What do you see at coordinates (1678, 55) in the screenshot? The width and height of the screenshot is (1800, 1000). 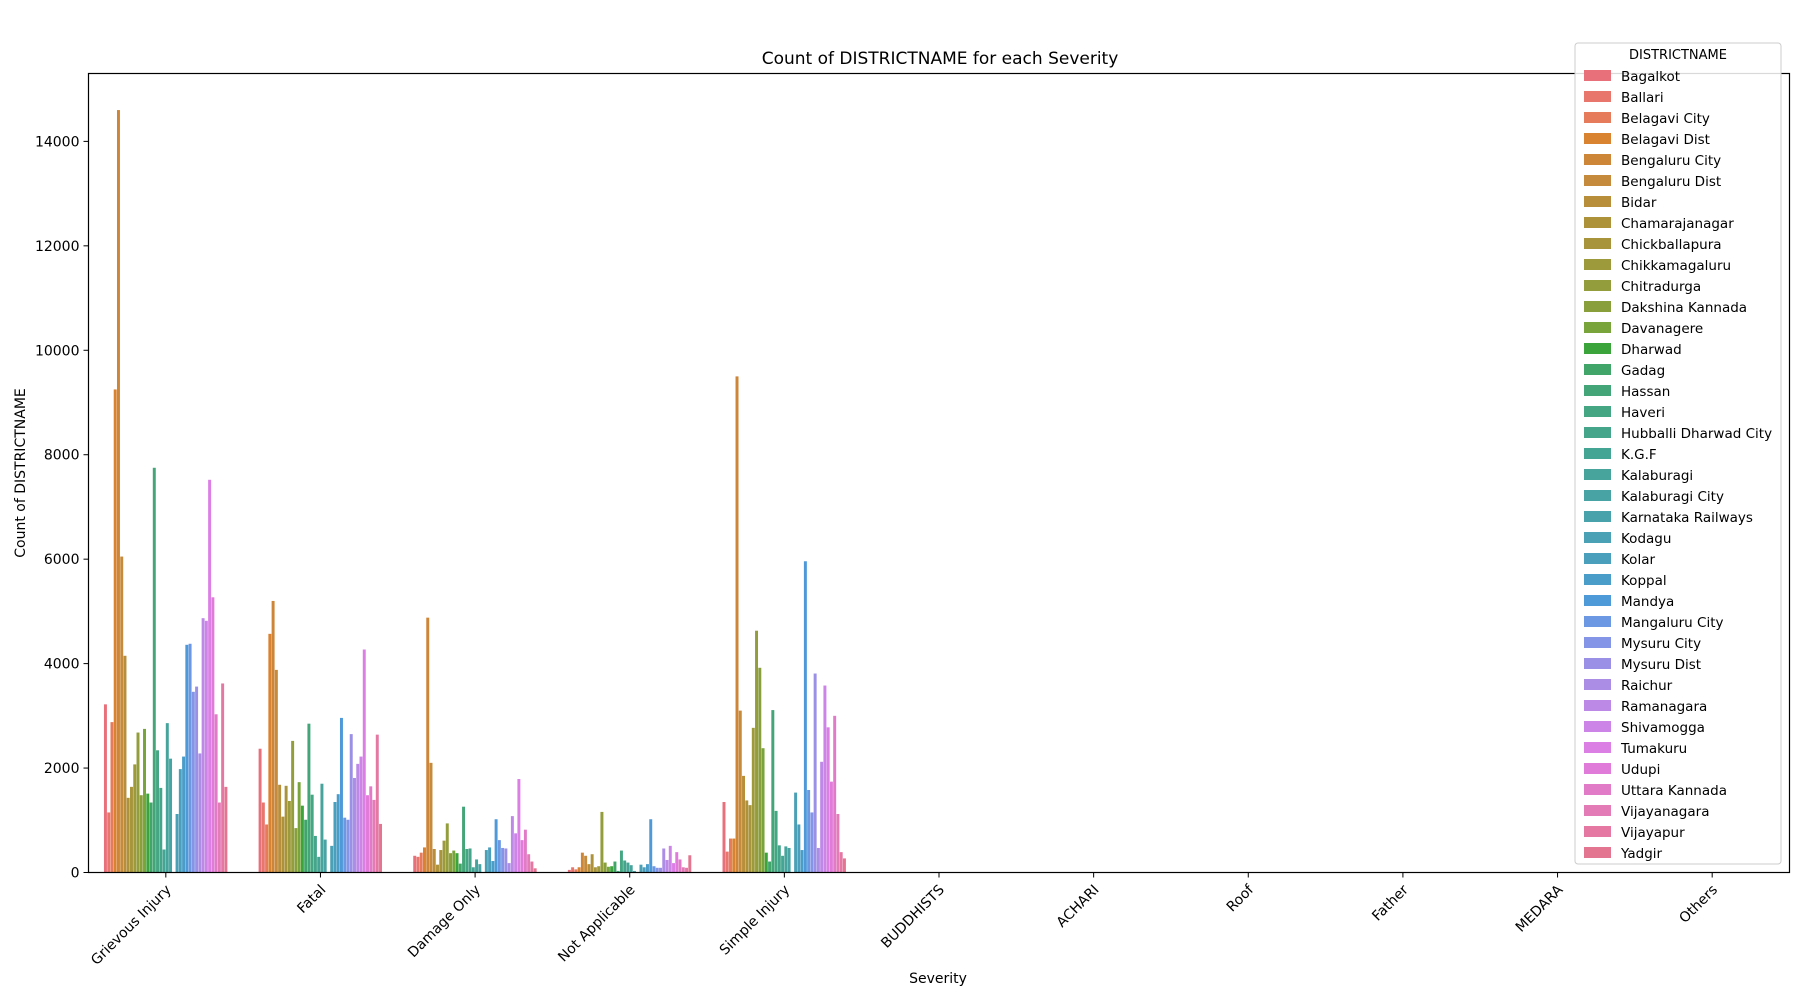 I see `legend-title: DISTRICTNAME` at bounding box center [1678, 55].